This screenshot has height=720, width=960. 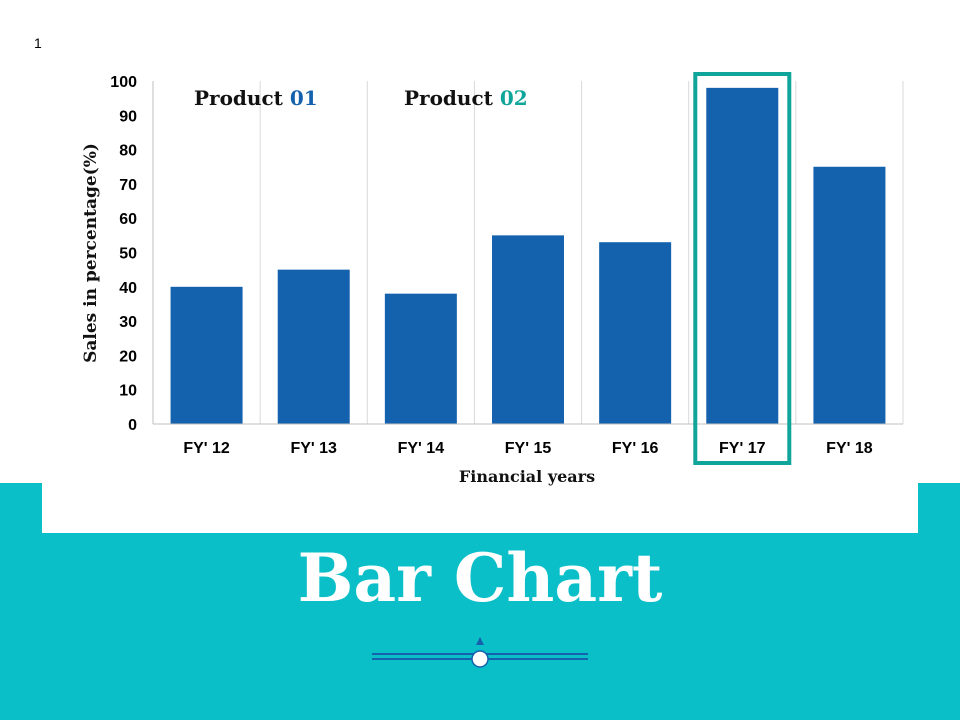 I want to click on y-tick-label: 20, so click(x=128, y=356).